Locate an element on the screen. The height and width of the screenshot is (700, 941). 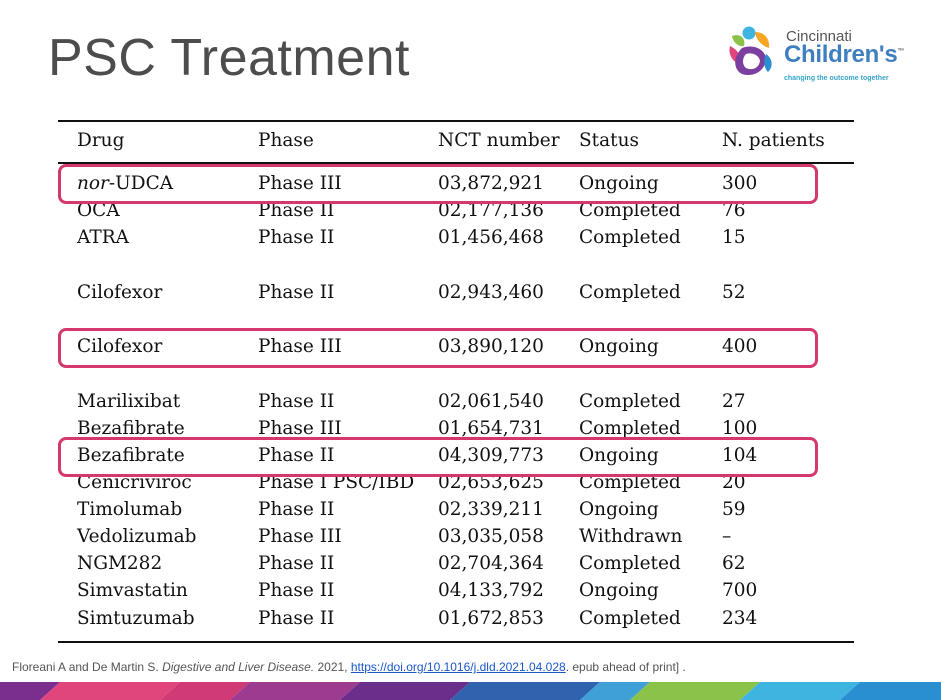
header-drug: Drug is located at coordinates (101, 140).